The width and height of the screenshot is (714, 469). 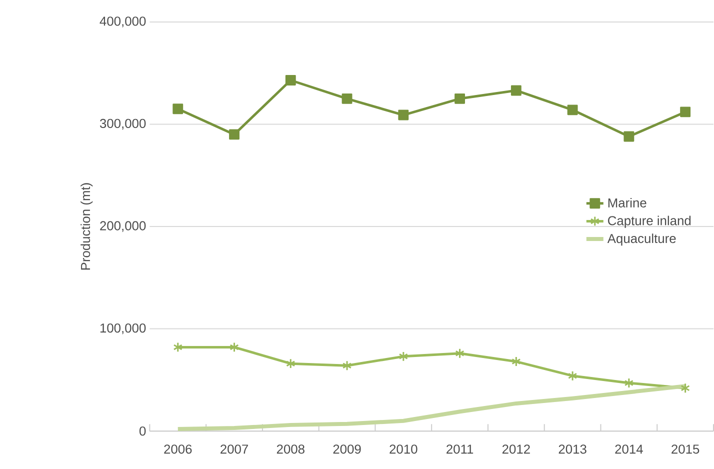 What do you see at coordinates (404, 449) in the screenshot?
I see `x-tick-label: 2010` at bounding box center [404, 449].